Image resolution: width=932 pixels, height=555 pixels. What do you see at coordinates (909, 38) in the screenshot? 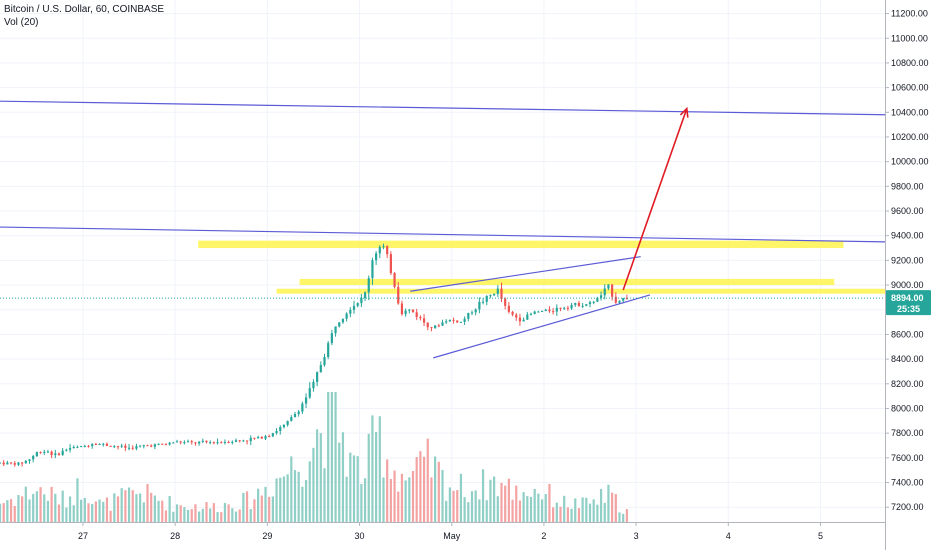
I see `y-tick-label: 11000.00` at bounding box center [909, 38].